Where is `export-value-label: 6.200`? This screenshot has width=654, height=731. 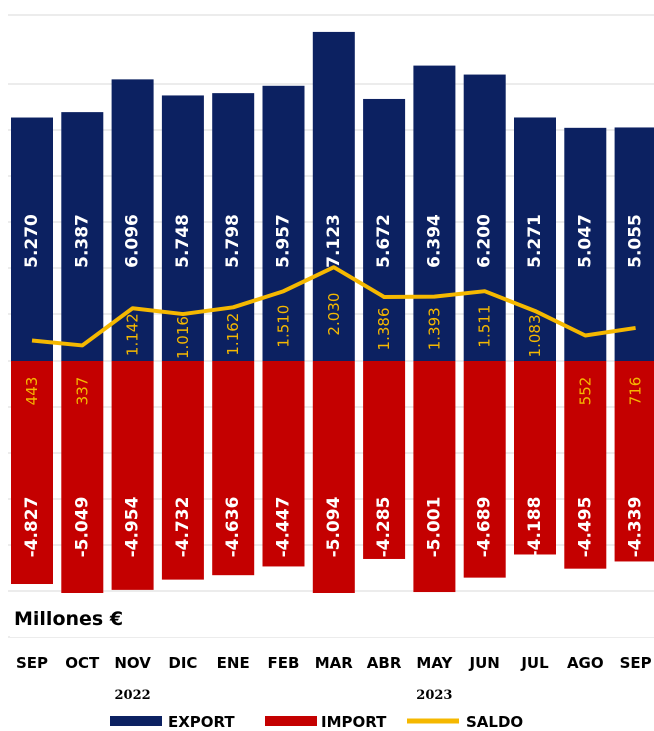 export-value-label: 6.200 is located at coordinates (485, 241).